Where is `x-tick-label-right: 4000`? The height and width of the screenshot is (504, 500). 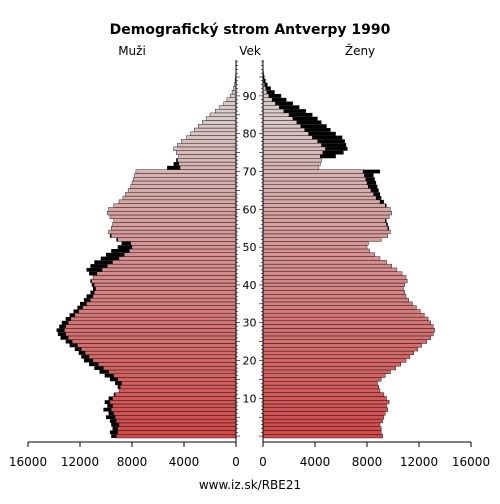 x-tick-label-right: 4000 is located at coordinates (315, 462).